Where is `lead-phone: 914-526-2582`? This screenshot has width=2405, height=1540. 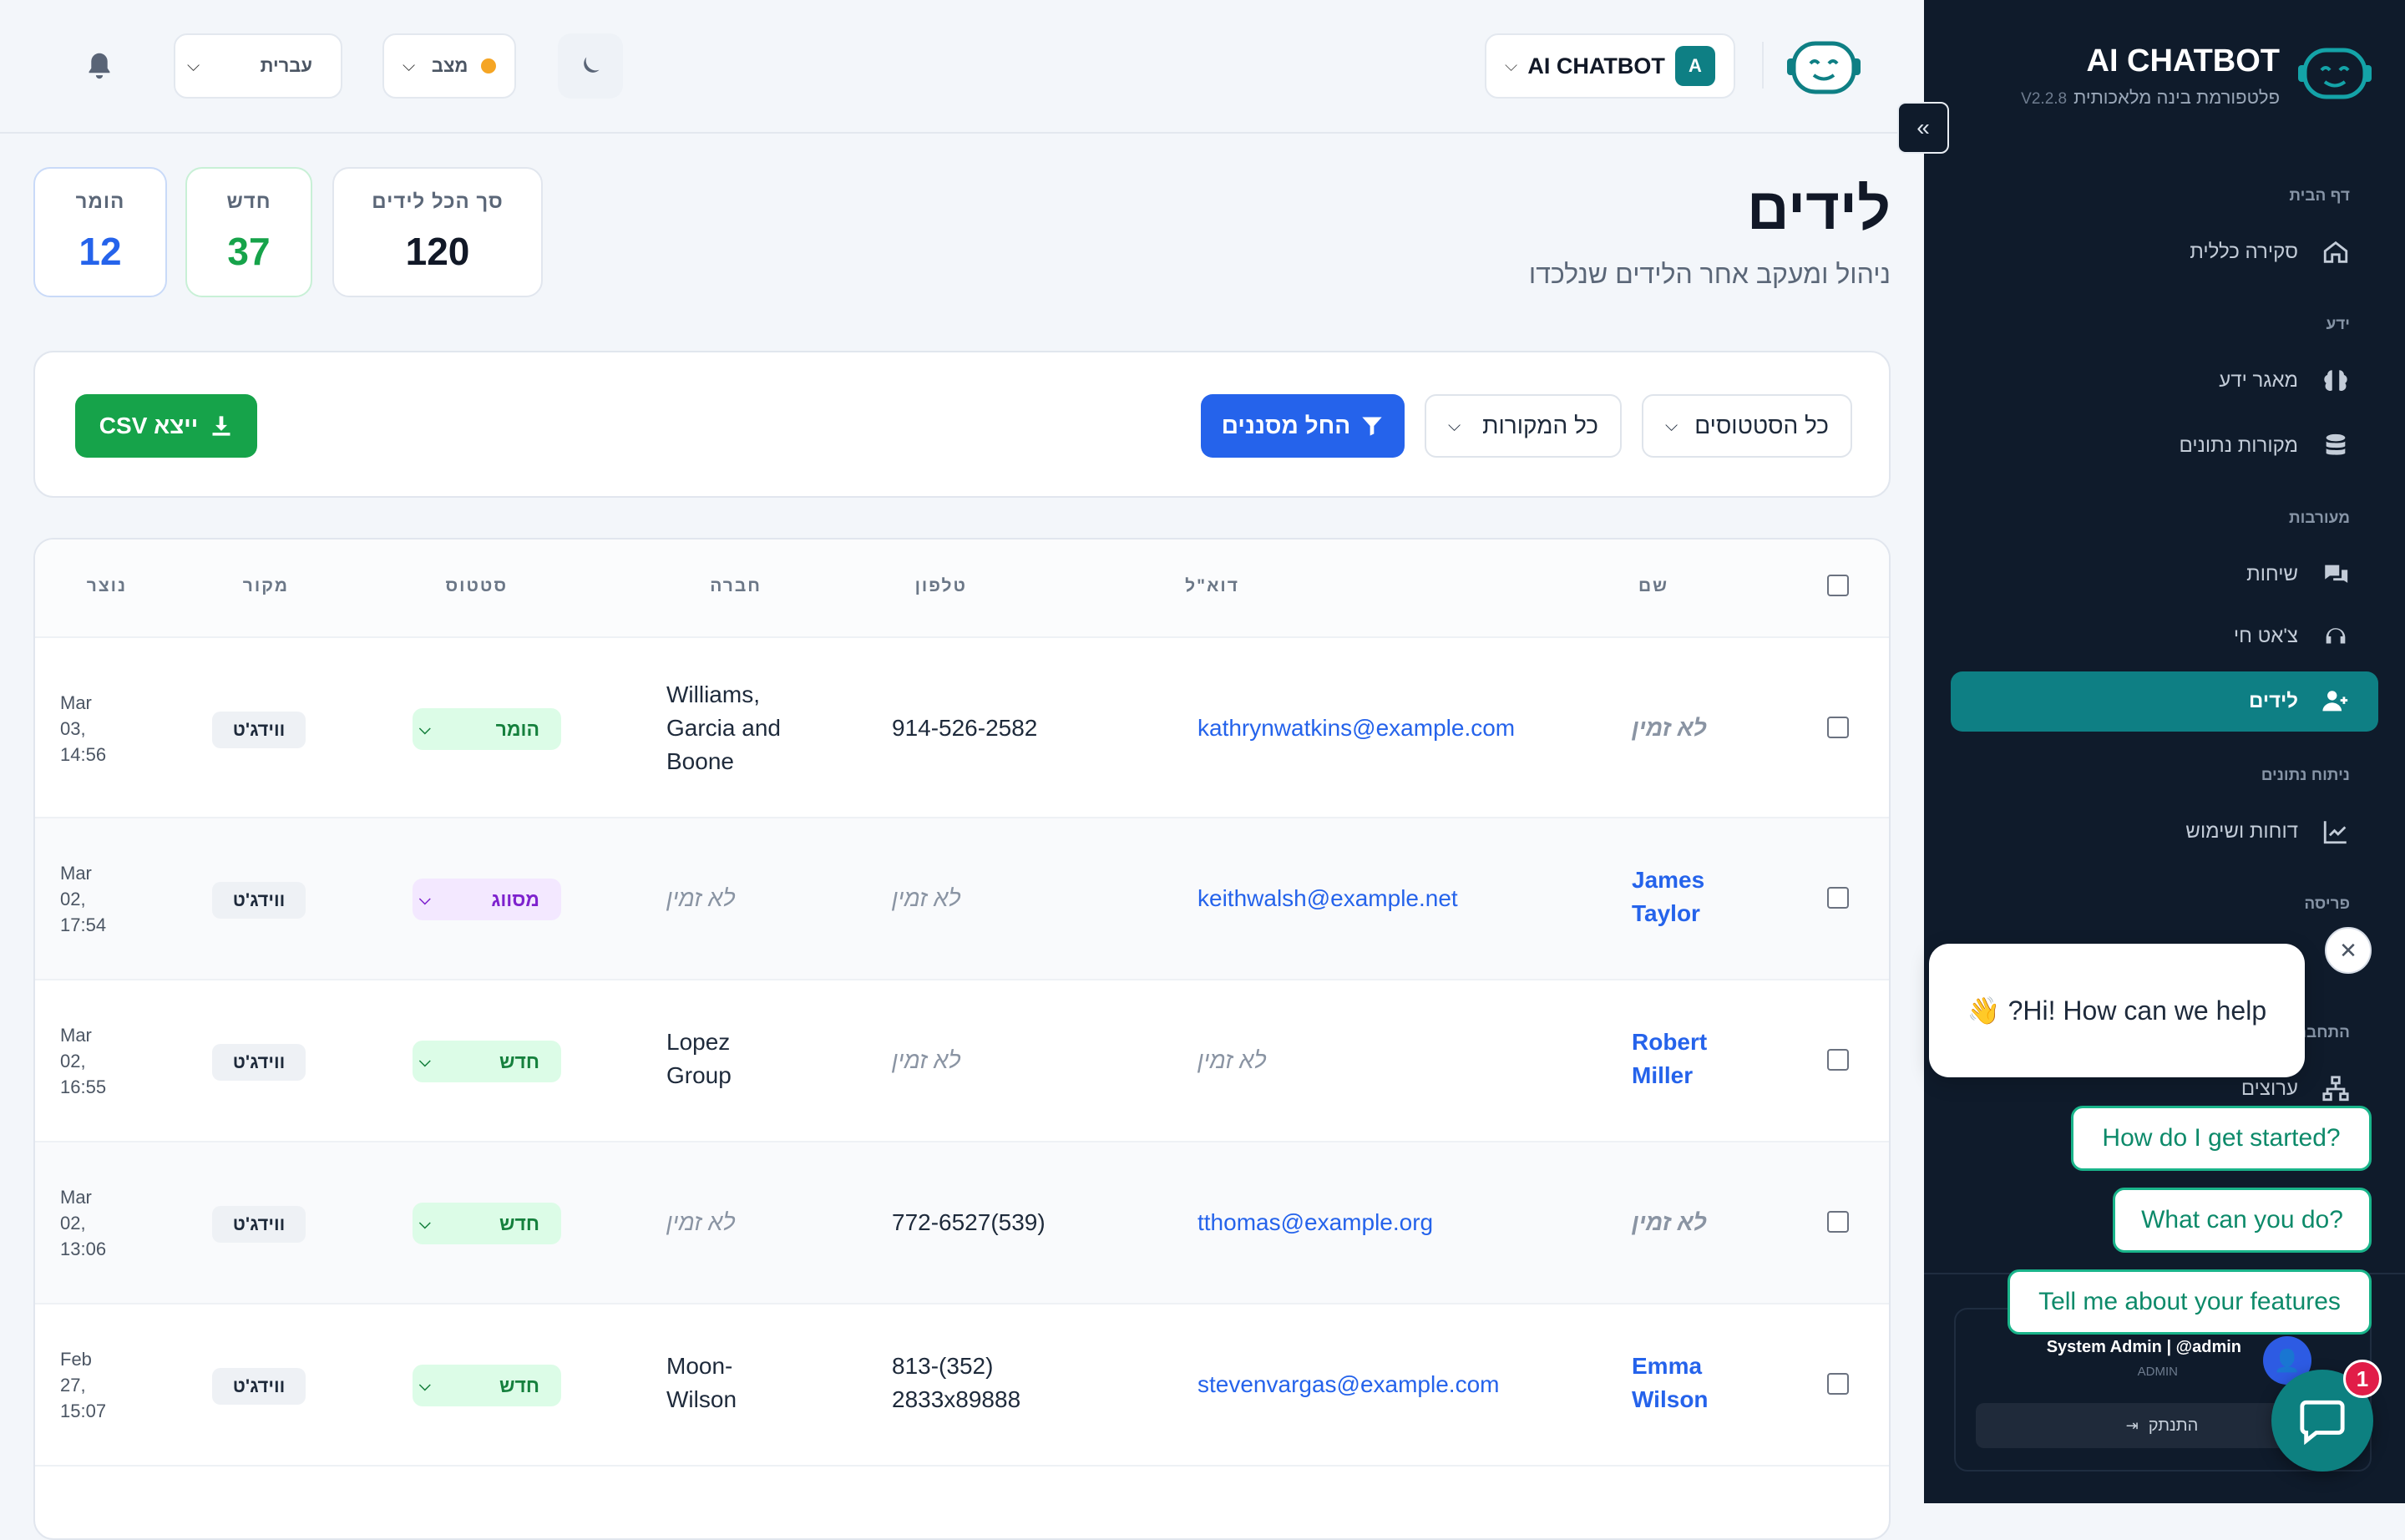
lead-phone: 914-526-2582 is located at coordinates (965, 728).